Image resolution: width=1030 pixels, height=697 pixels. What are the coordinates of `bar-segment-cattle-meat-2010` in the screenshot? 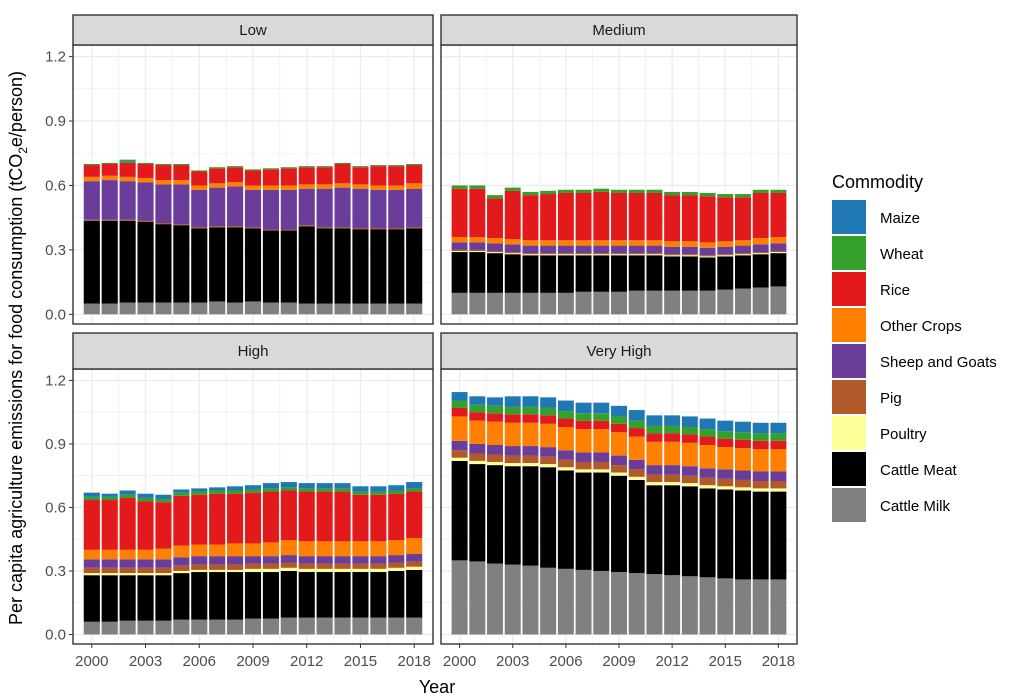 It's located at (636, 526).